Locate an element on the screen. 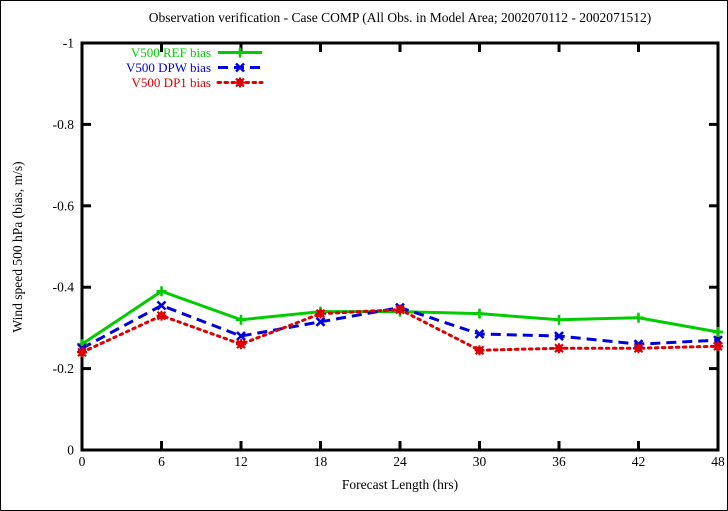  legend-entry-dp1: V500 DP1 bias is located at coordinates (181, 82).